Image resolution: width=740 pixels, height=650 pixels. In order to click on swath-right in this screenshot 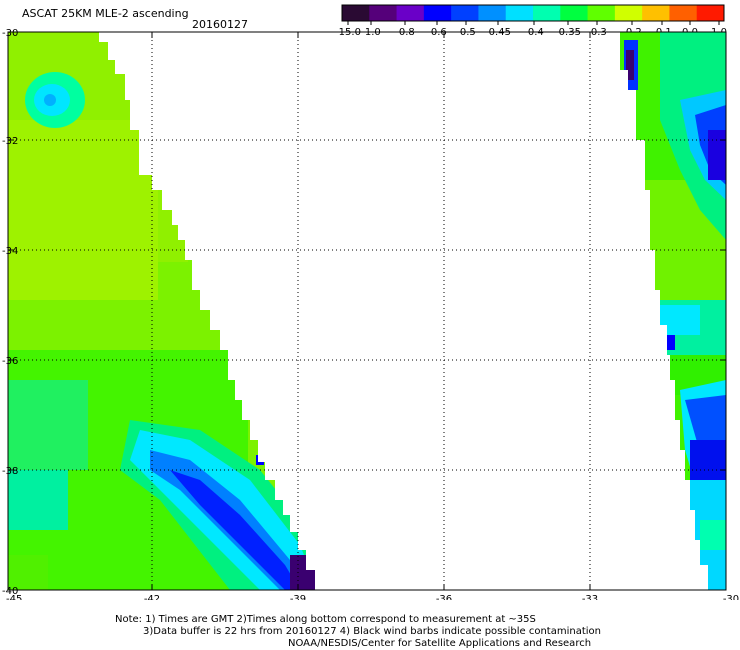, I will do `click(673, 311)`.